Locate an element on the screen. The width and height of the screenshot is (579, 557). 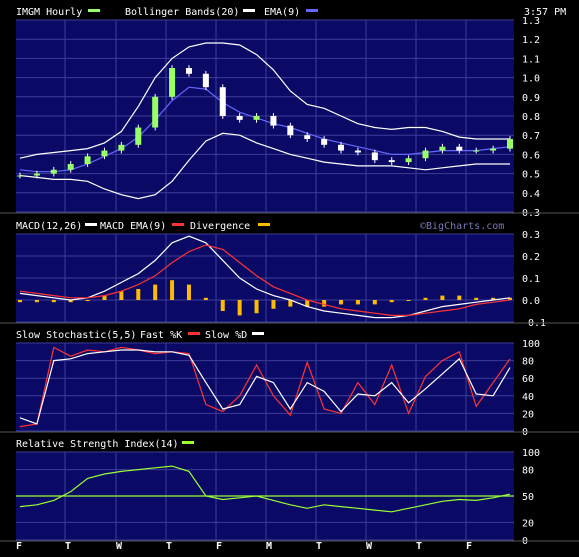
slowd-line is located at coordinates (265, 387).